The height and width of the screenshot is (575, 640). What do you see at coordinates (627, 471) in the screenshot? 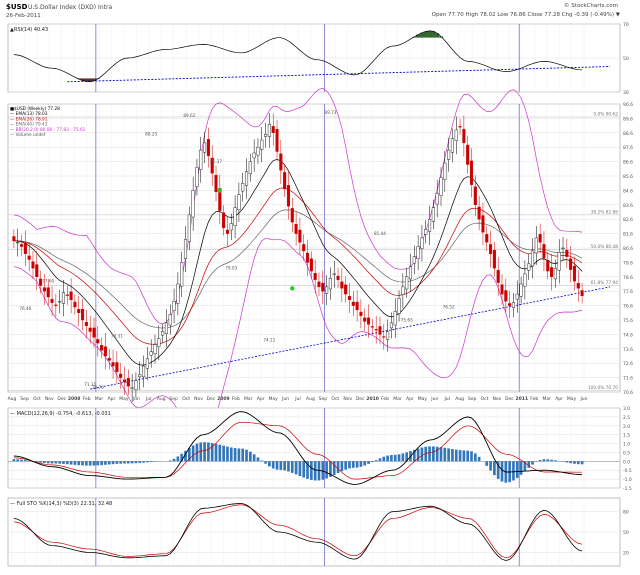
I see `macd-panel-y-tick: -0.5` at bounding box center [627, 471].